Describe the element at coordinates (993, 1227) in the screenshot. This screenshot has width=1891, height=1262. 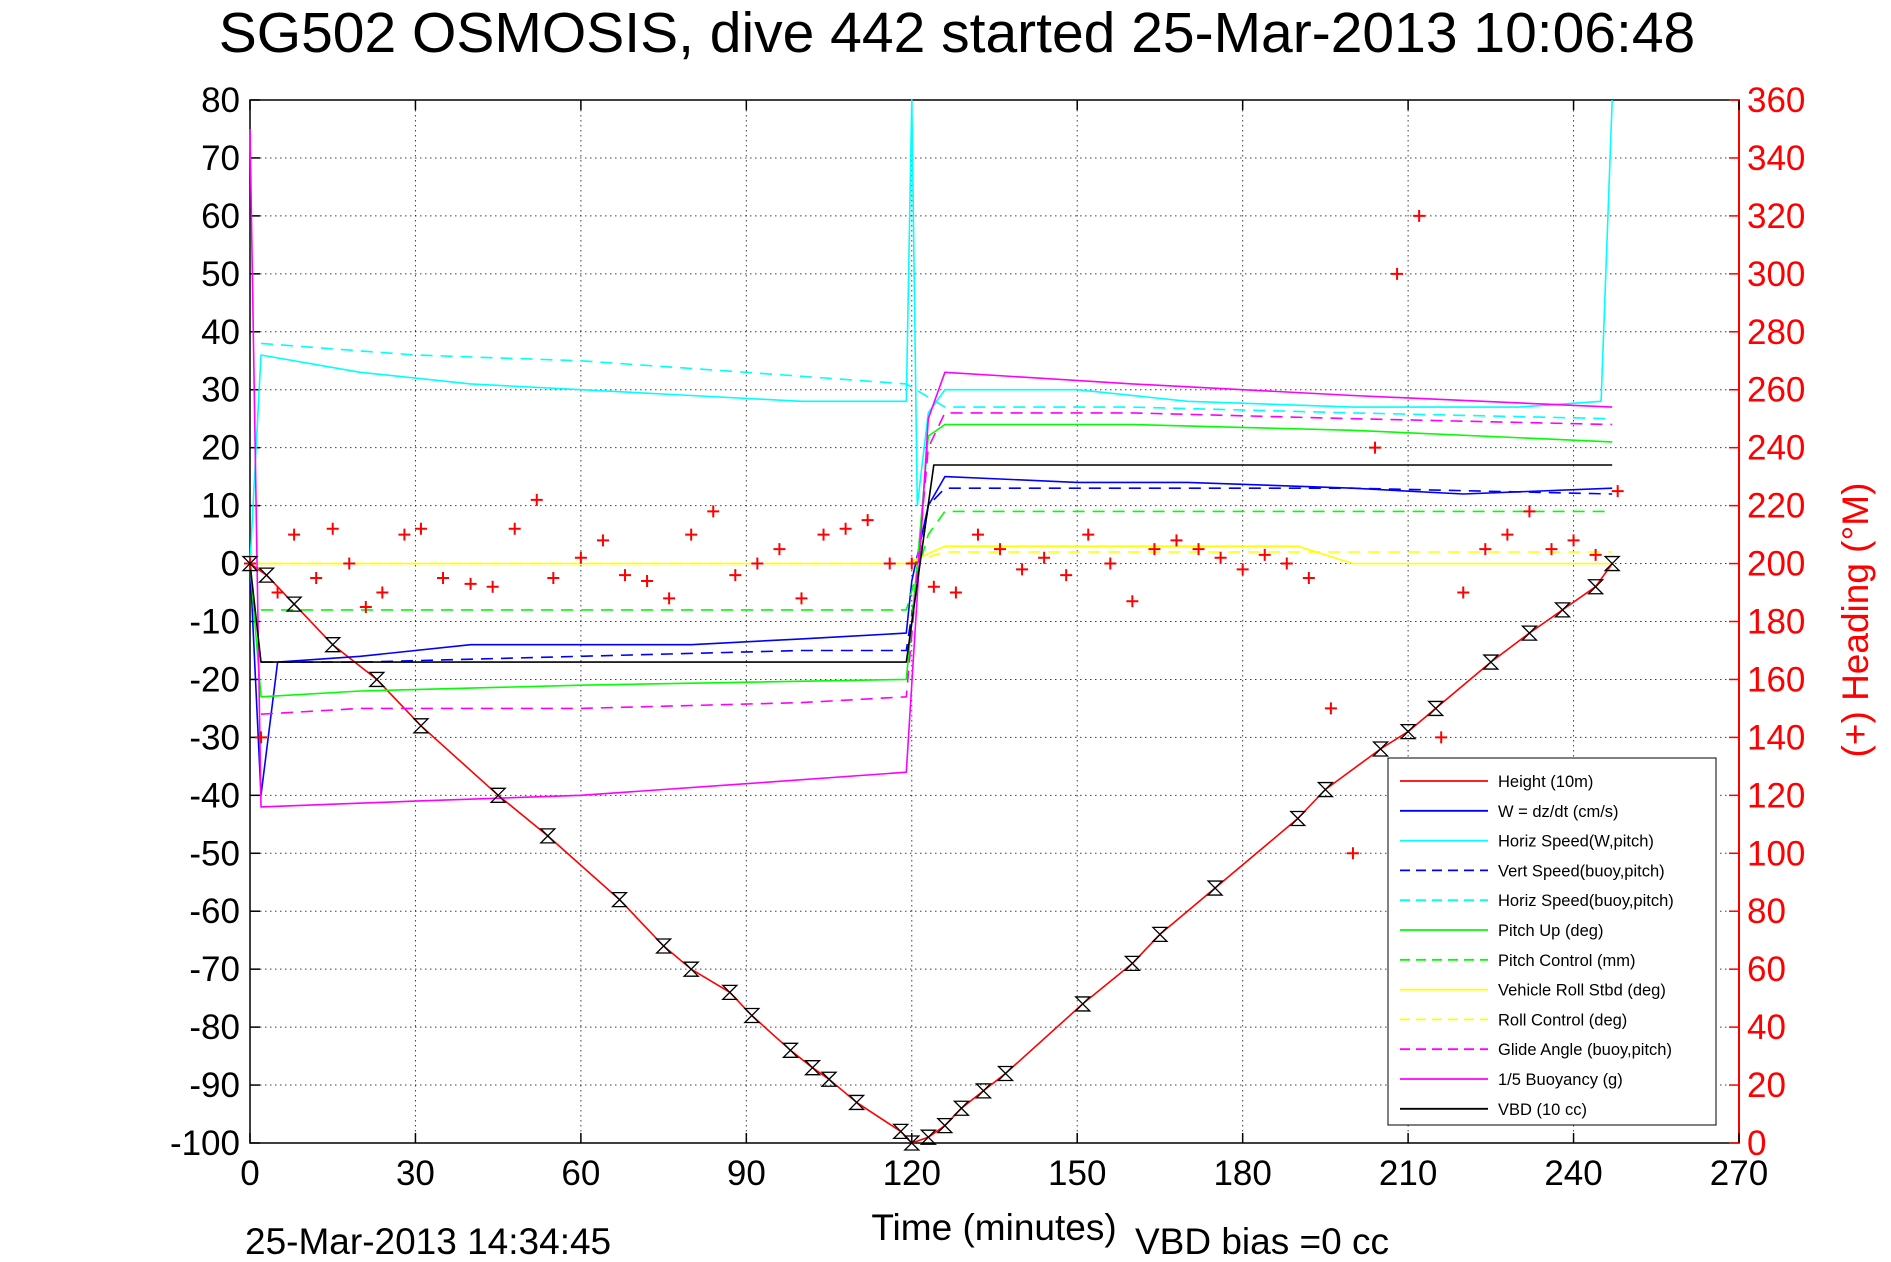
I see `x-axis-label: Time (minutes)` at that location.